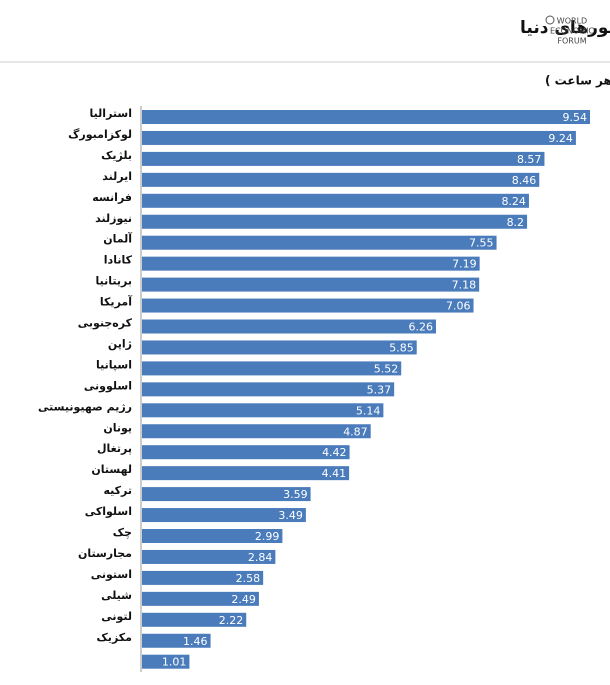  I want to click on value-label: 4.41, so click(334, 473).